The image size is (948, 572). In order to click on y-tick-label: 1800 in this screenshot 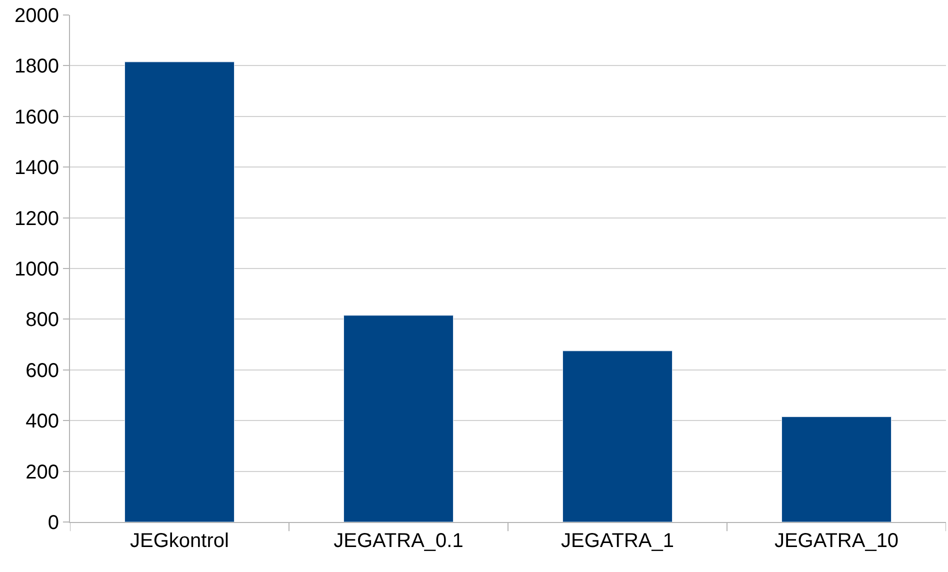, I will do `click(36, 67)`.